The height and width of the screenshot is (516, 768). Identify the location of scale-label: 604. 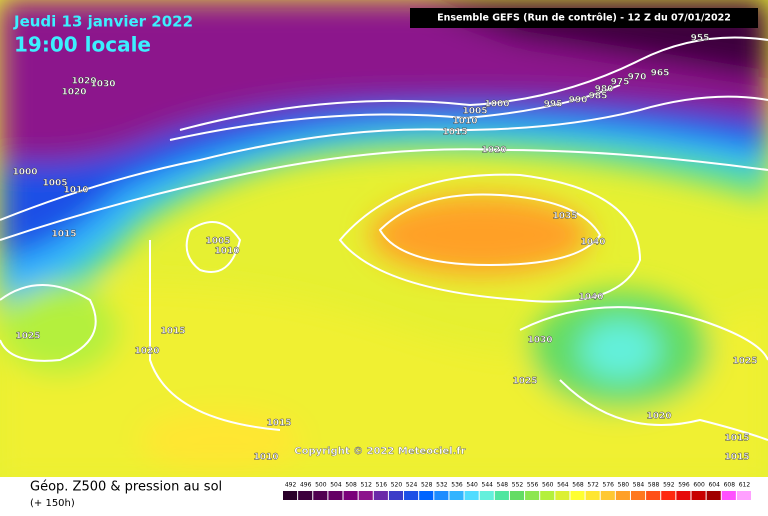
(714, 485).